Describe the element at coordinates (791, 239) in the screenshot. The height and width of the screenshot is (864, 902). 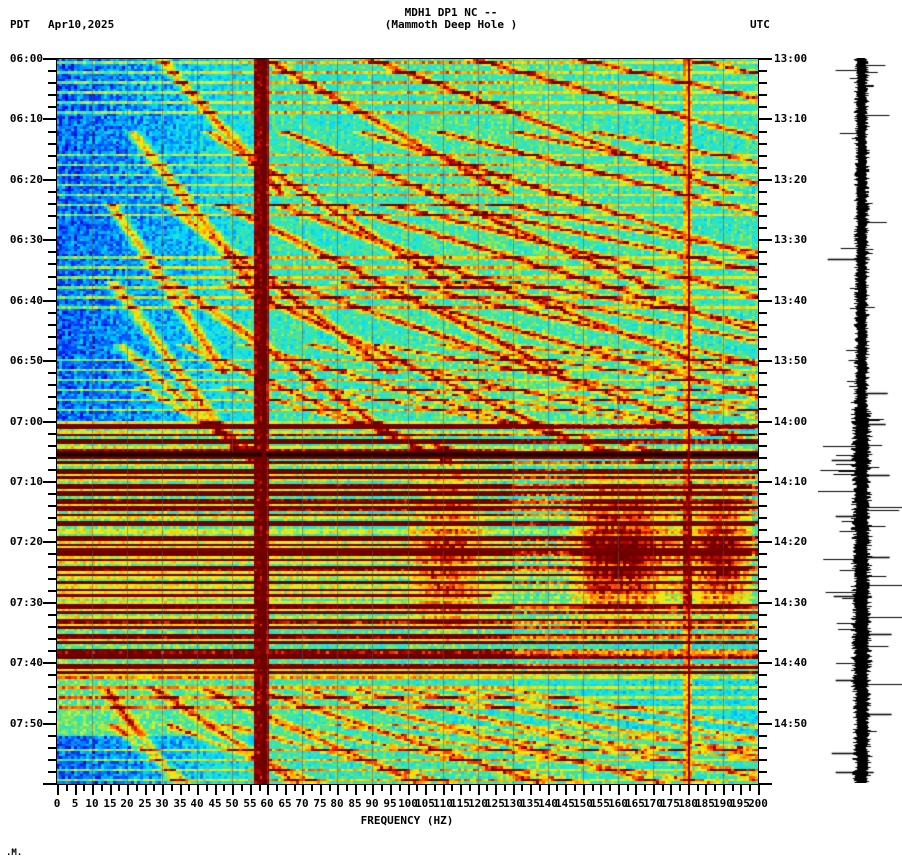
I see `time-tick-label-utc: 13:30` at that location.